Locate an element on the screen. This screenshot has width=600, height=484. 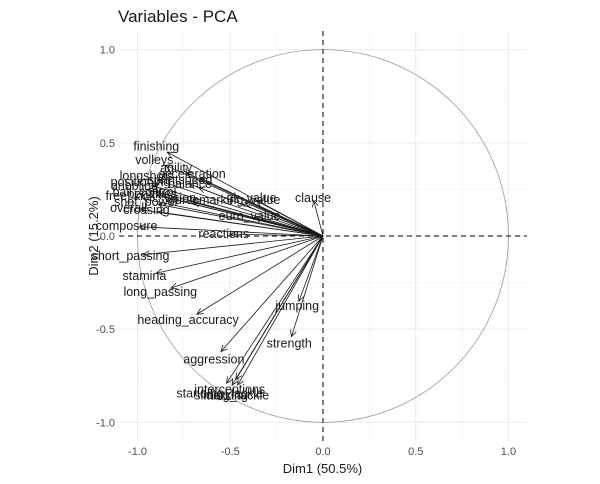
variable-arrow-reactions is located at coordinates (276, 234).